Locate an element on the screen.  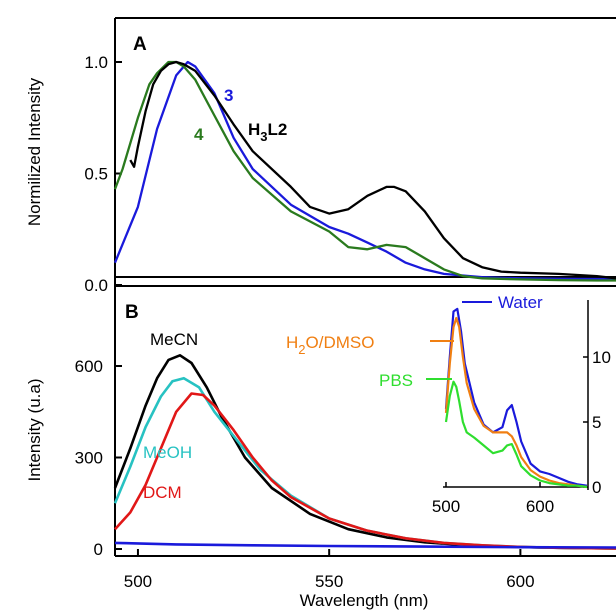
series-h3l2-label: H3L2 is located at coordinates (267, 132).